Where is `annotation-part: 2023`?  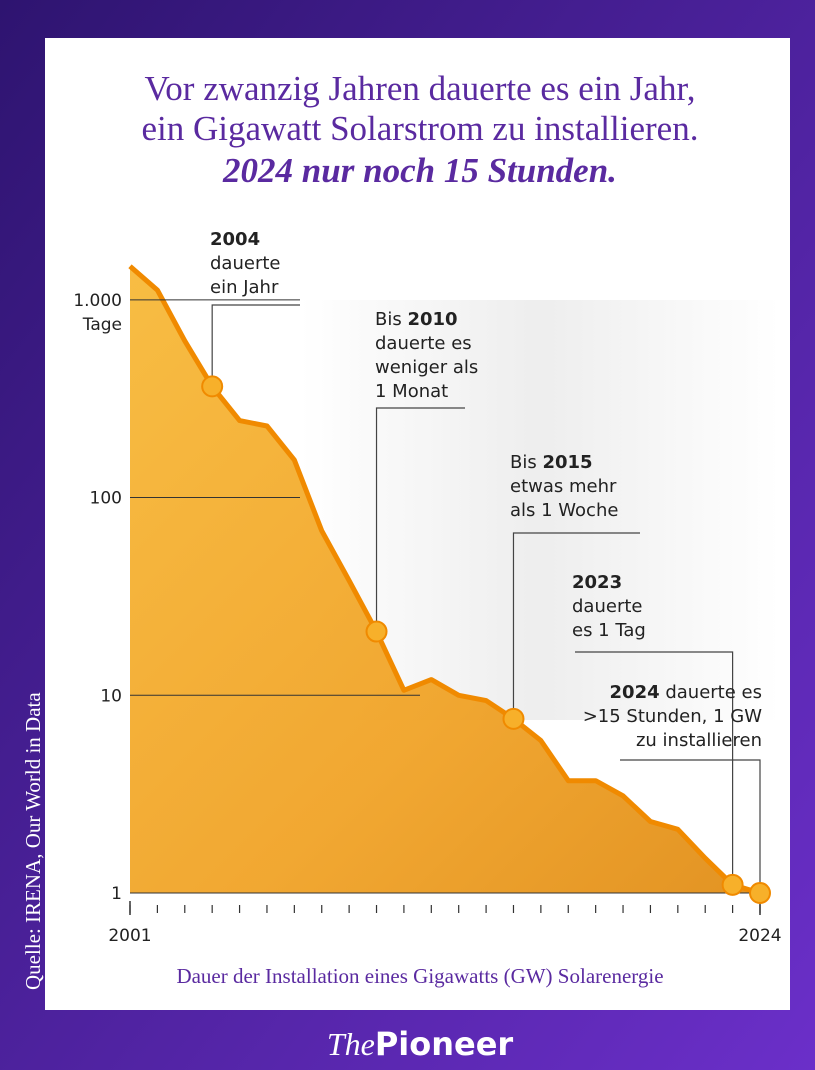 annotation-part: 2023 is located at coordinates (597, 582).